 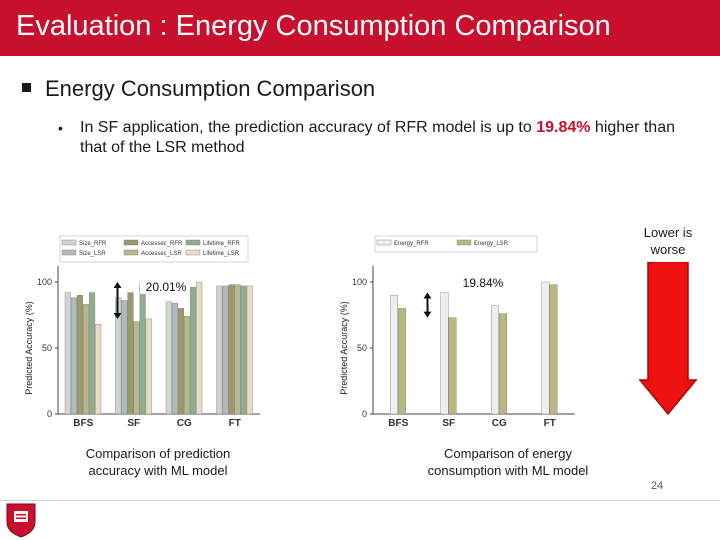 I want to click on bar-Size_RFR-FT, so click(x=219, y=350).